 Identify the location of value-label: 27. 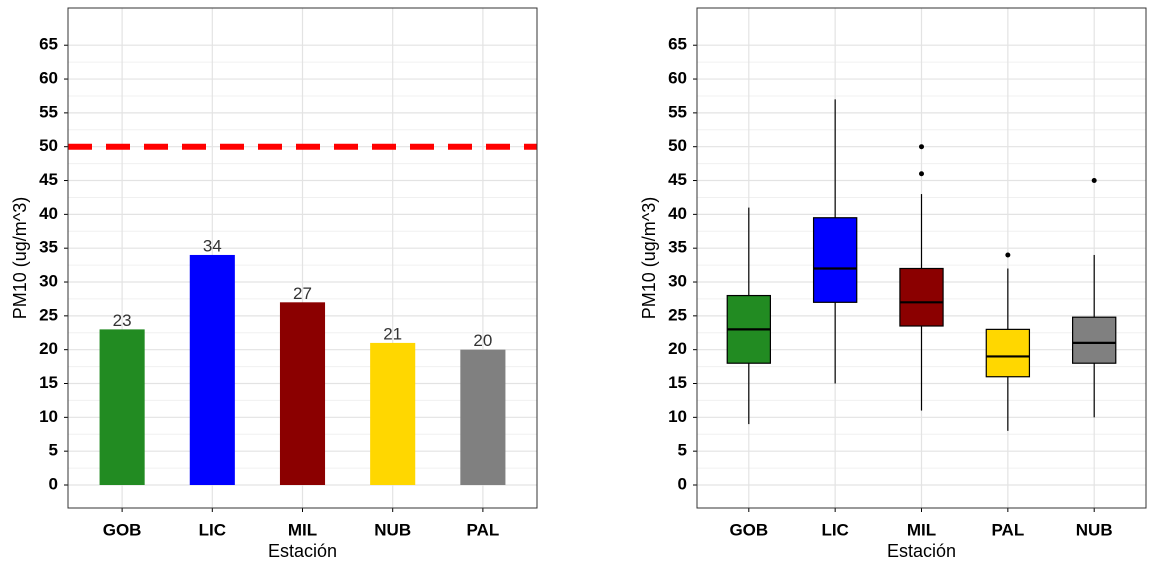
(302, 293).